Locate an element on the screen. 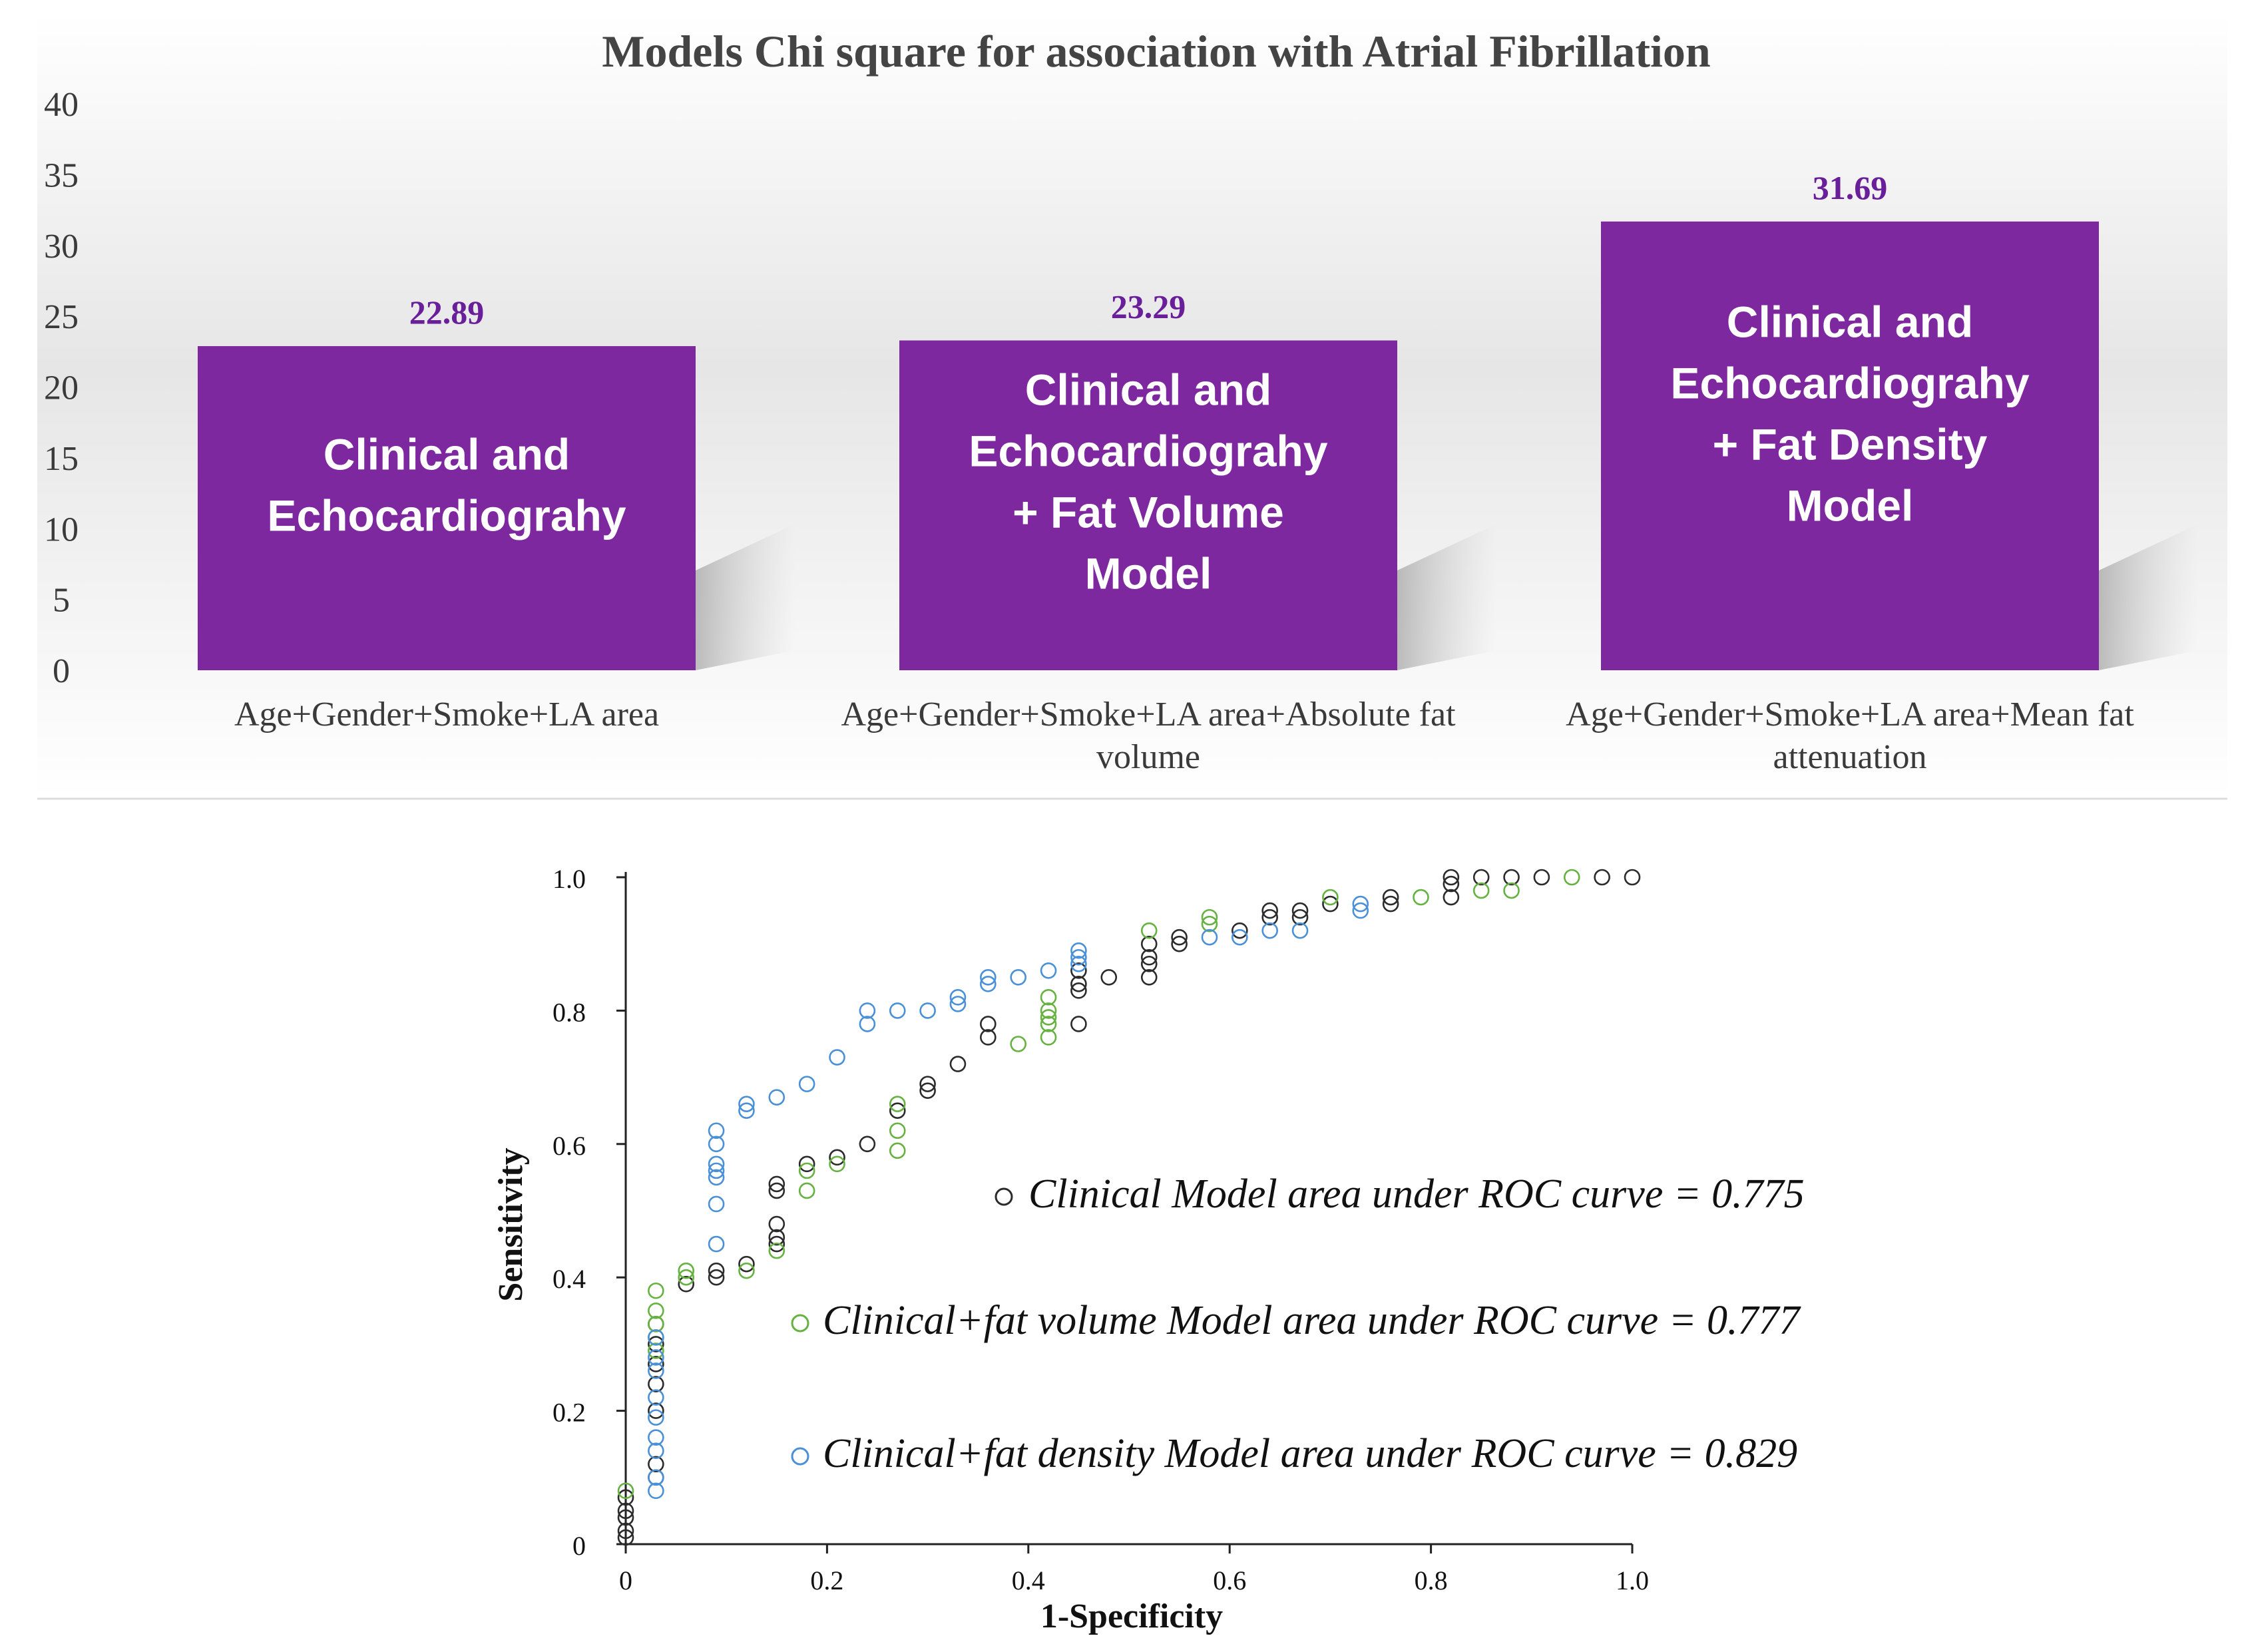 Image resolution: width=2246 pixels, height=1652 pixels. bar-inner-label: Model is located at coordinates (1148, 573).